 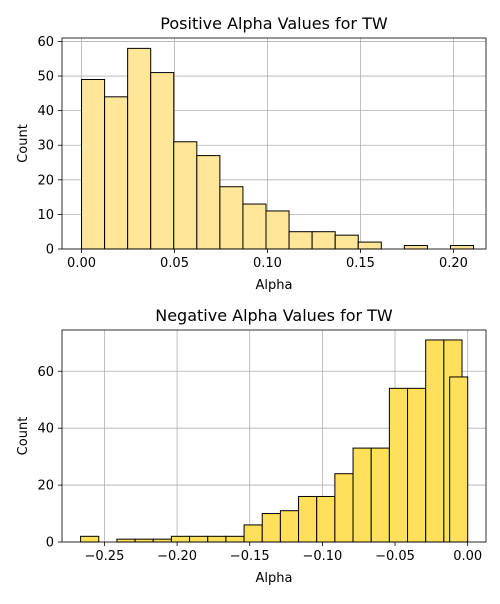 What do you see at coordinates (395, 556) in the screenshot?
I see `x-tick-label: −0.05` at bounding box center [395, 556].